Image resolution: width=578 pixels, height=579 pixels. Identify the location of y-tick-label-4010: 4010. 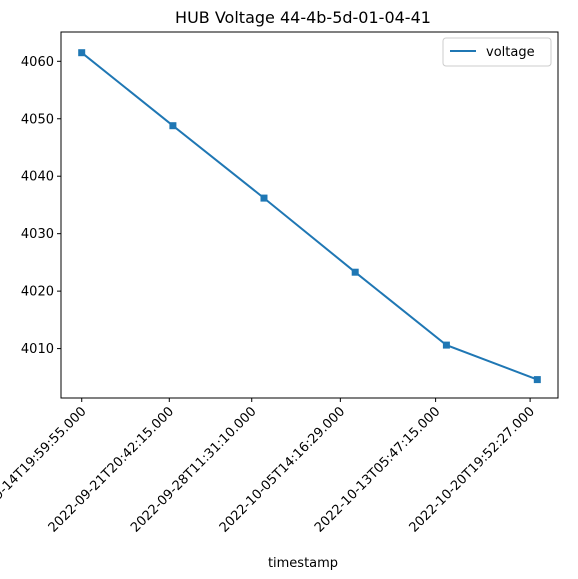
(37, 349).